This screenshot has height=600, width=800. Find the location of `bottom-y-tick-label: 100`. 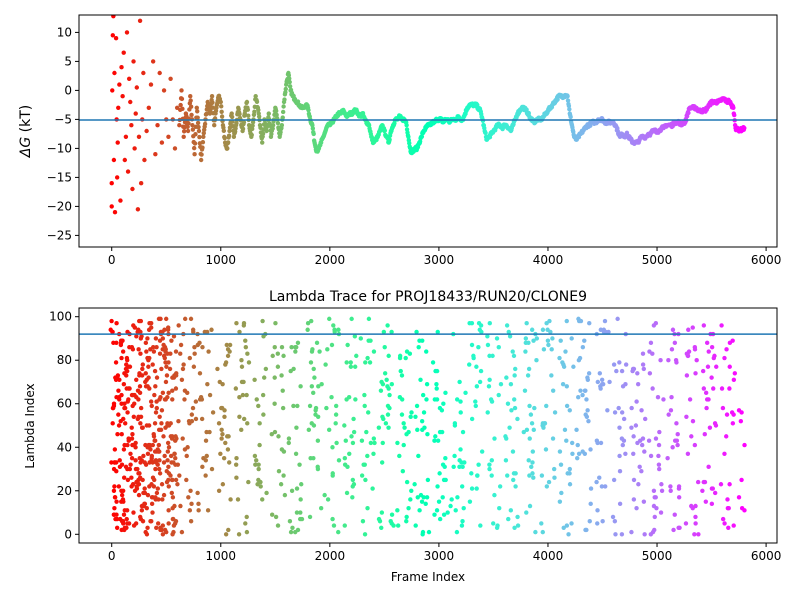

bottom-y-tick-label: 100 is located at coordinates (60, 317).